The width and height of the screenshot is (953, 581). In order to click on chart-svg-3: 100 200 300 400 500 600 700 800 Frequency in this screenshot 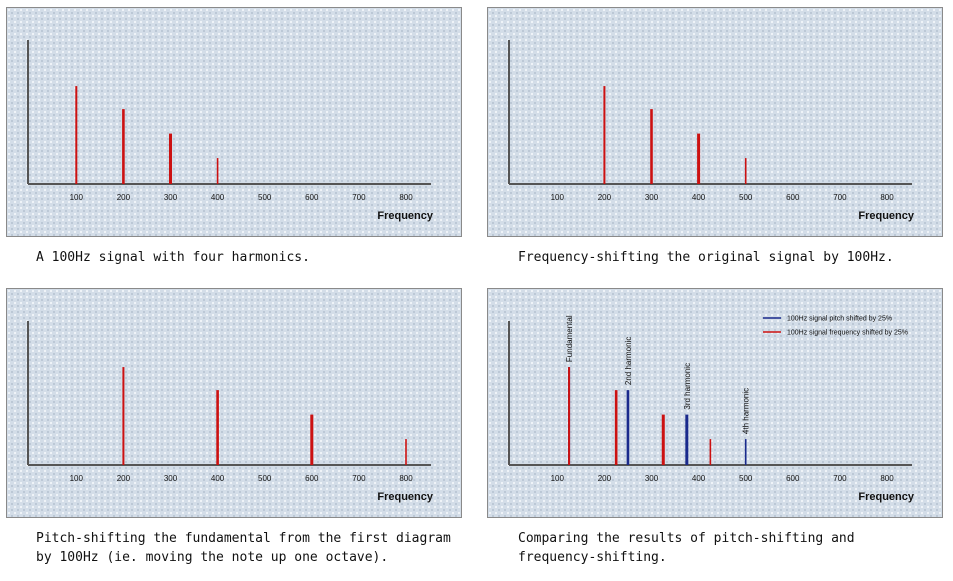, I will do `click(230, 412)`.